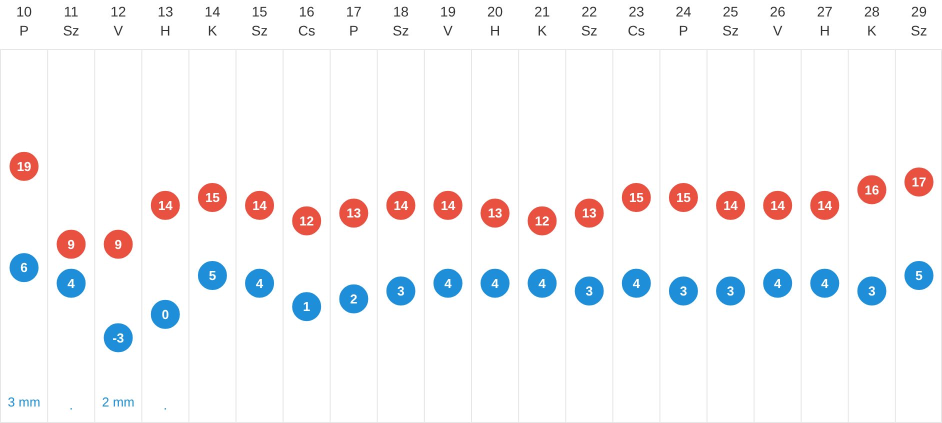  What do you see at coordinates (71, 20) in the screenshot?
I see `x-tick-label: 11 Sz` at bounding box center [71, 20].